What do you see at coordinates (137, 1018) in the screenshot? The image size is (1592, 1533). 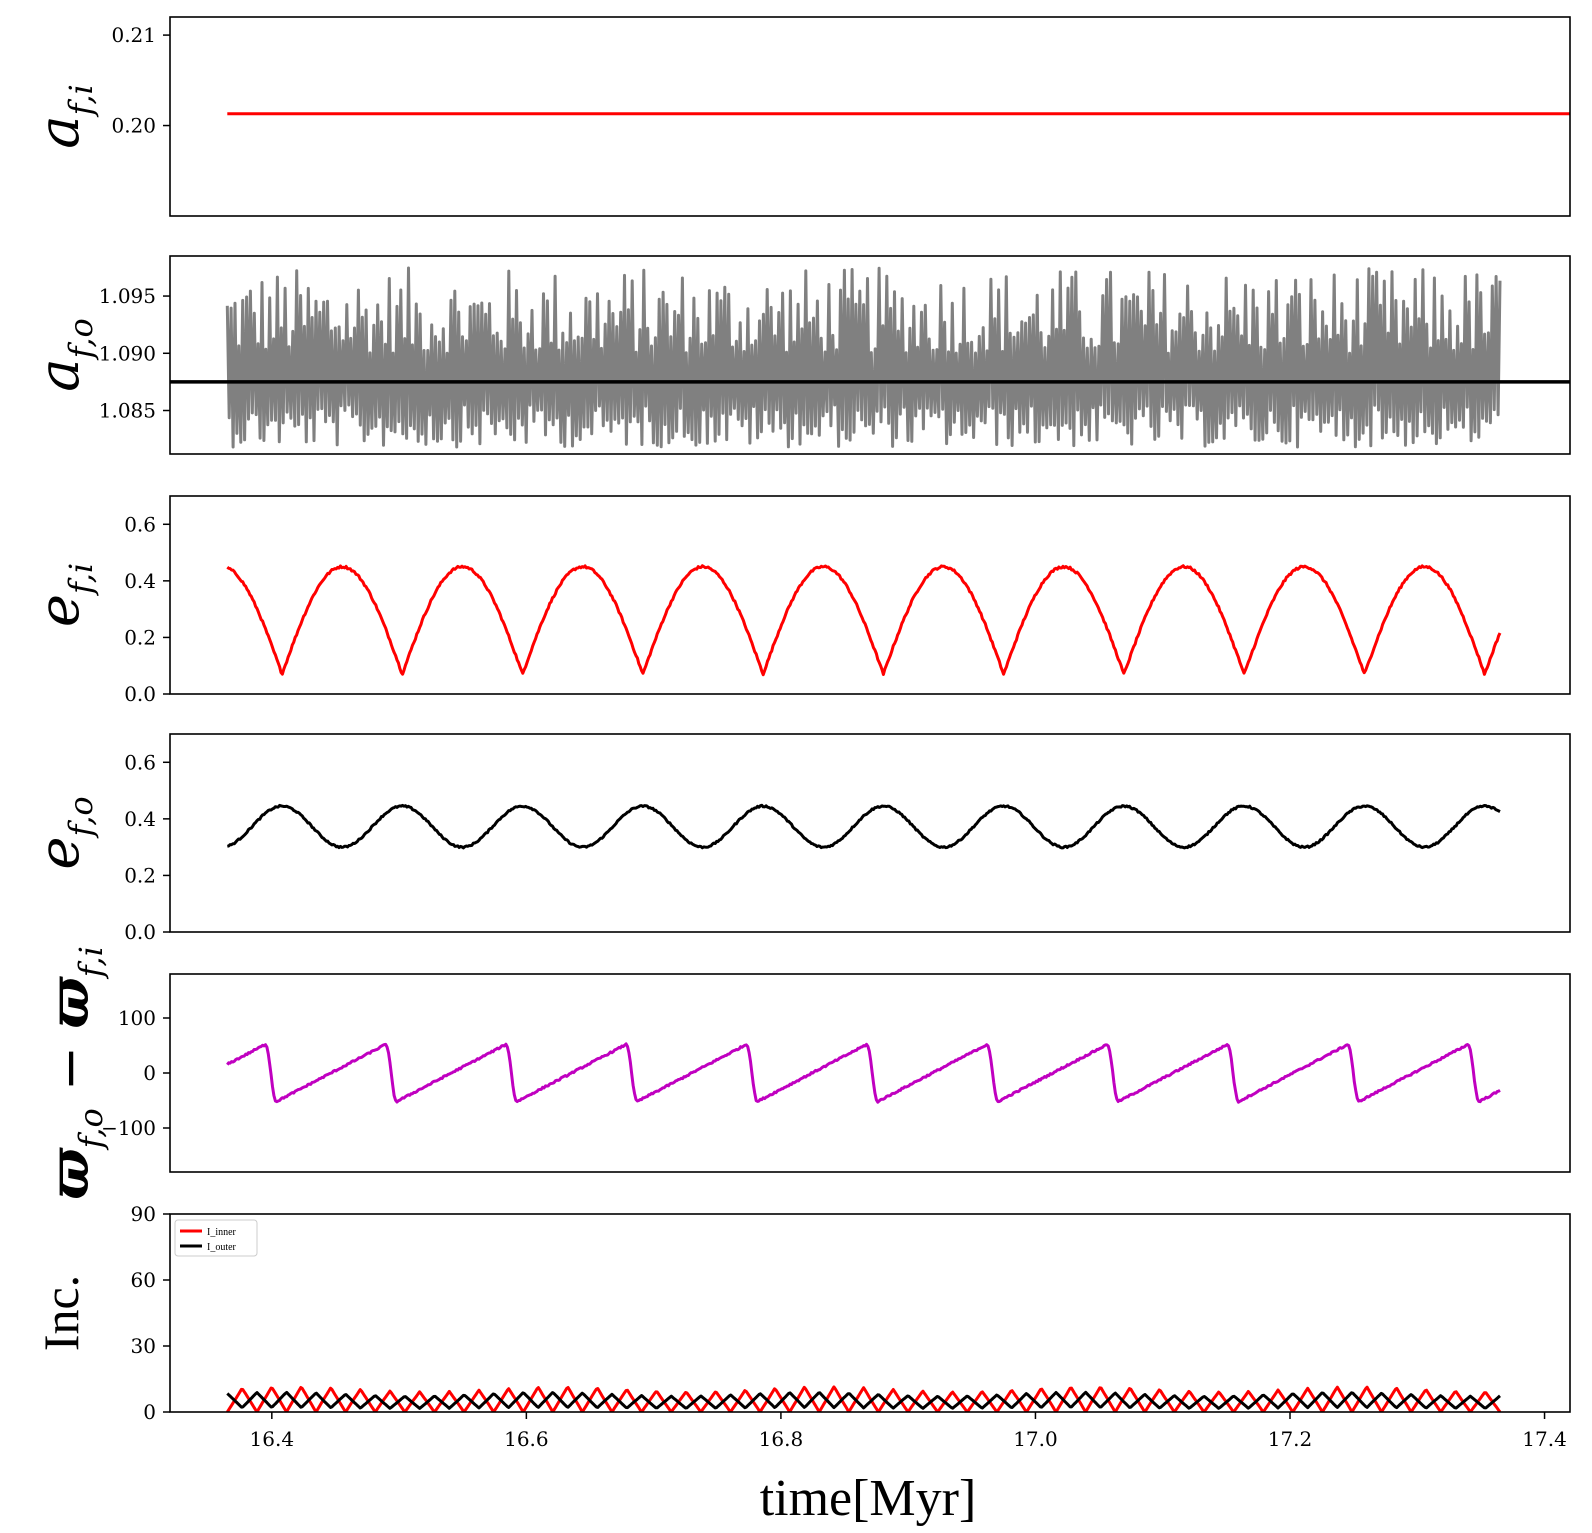 I see `y-tick-label: 100` at bounding box center [137, 1018].